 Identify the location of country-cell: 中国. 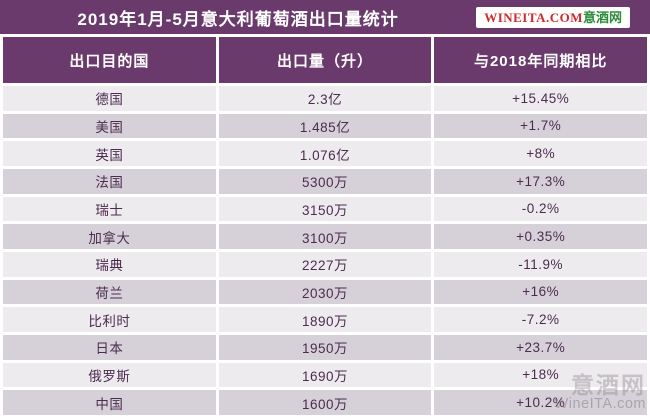
(109, 402).